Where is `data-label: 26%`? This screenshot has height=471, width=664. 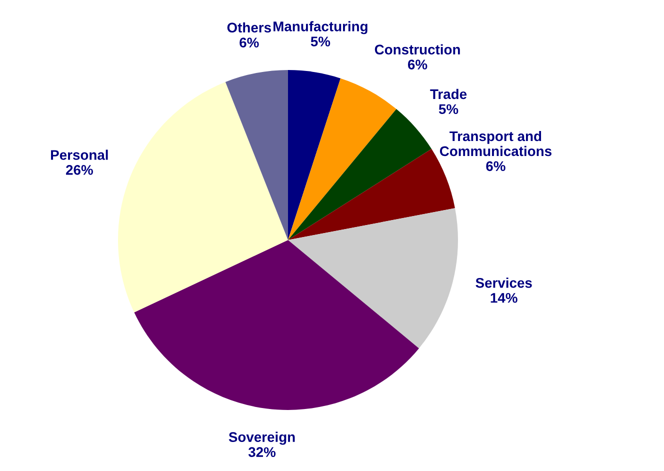 data-label: 26% is located at coordinates (79, 170).